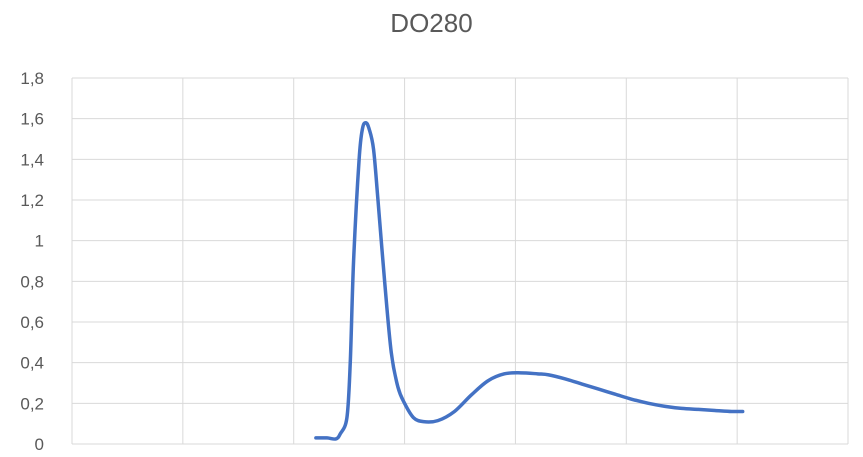 The width and height of the screenshot is (863, 457). I want to click on y-tick-label: 0, so click(39, 444).